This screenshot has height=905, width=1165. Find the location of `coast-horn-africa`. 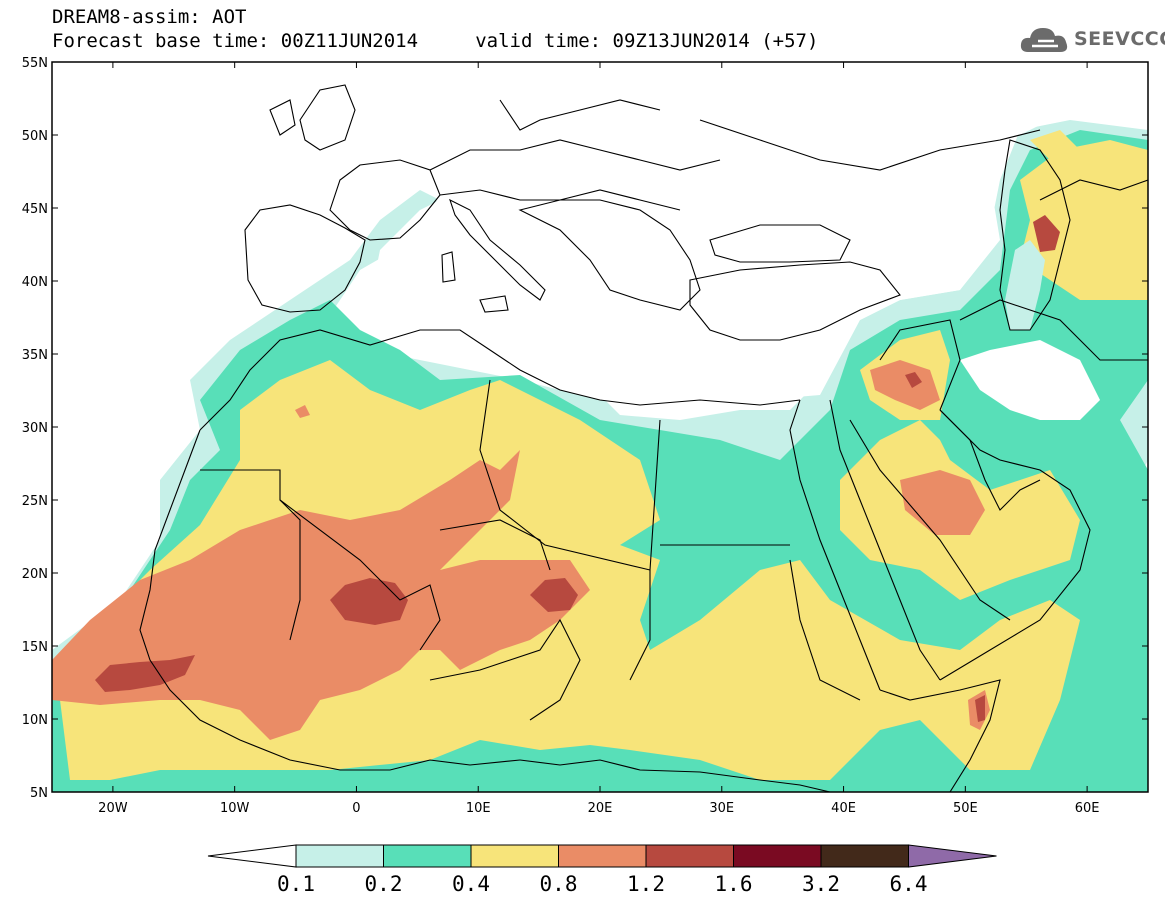

coast-horn-africa is located at coordinates (940, 735).